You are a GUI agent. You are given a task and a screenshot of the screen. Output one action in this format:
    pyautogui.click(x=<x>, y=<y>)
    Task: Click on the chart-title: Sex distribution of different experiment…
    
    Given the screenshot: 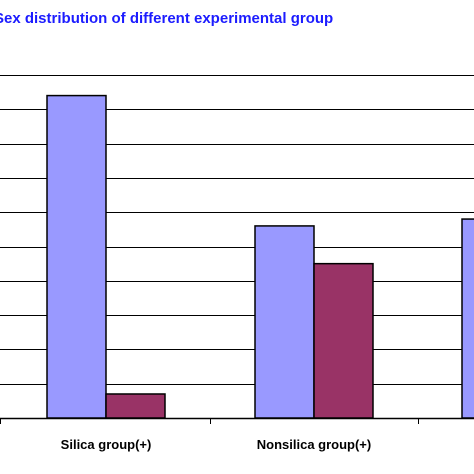 What is the action you would take?
    pyautogui.click(x=167, y=18)
    